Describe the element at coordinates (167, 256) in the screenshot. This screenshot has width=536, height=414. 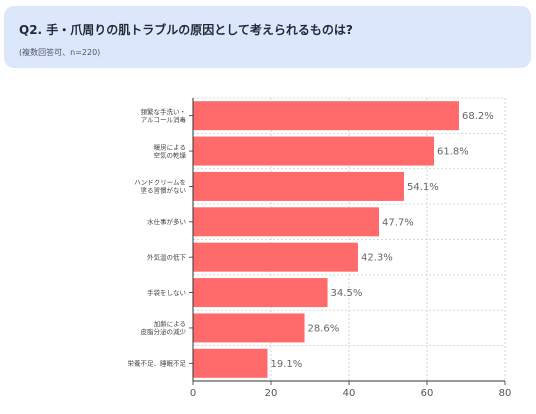
I see `category-label: 外気温の低下` at that location.